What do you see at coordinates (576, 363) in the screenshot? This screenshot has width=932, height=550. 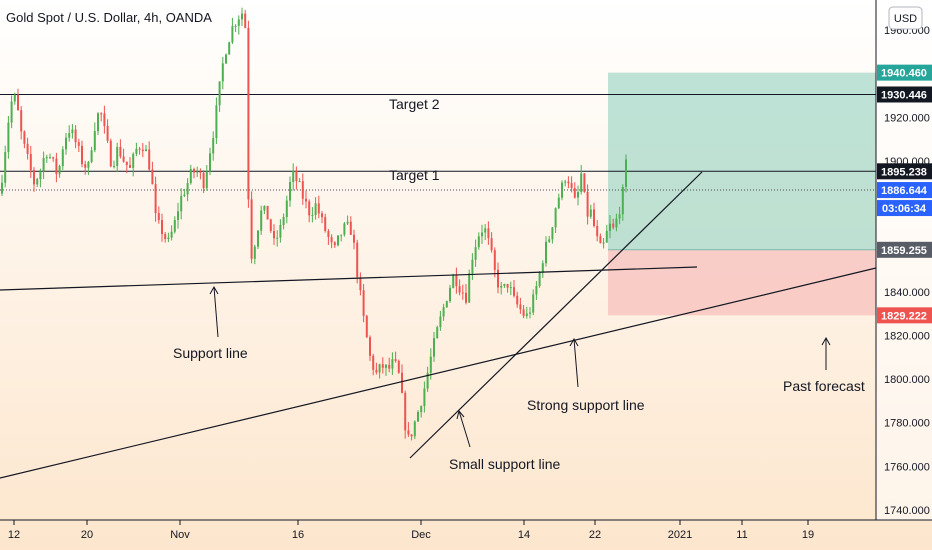 I see `strong-support-arrow` at bounding box center [576, 363].